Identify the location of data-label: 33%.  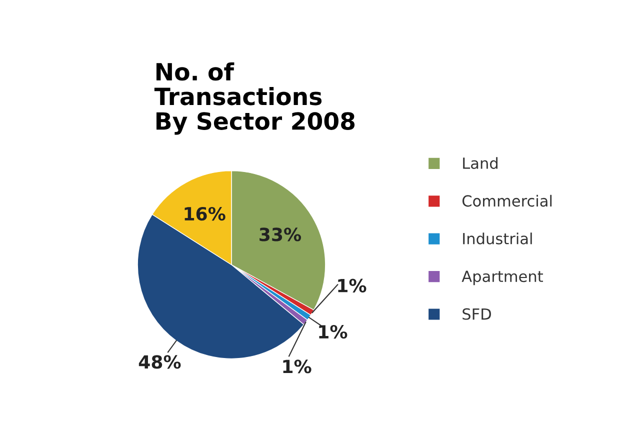
(281, 235).